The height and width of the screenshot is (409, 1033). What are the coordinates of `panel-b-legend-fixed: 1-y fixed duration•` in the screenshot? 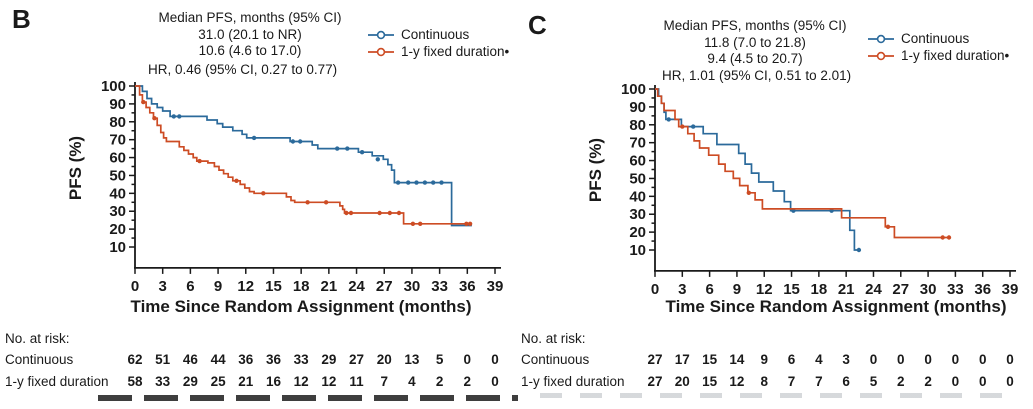 It's located at (438, 51).